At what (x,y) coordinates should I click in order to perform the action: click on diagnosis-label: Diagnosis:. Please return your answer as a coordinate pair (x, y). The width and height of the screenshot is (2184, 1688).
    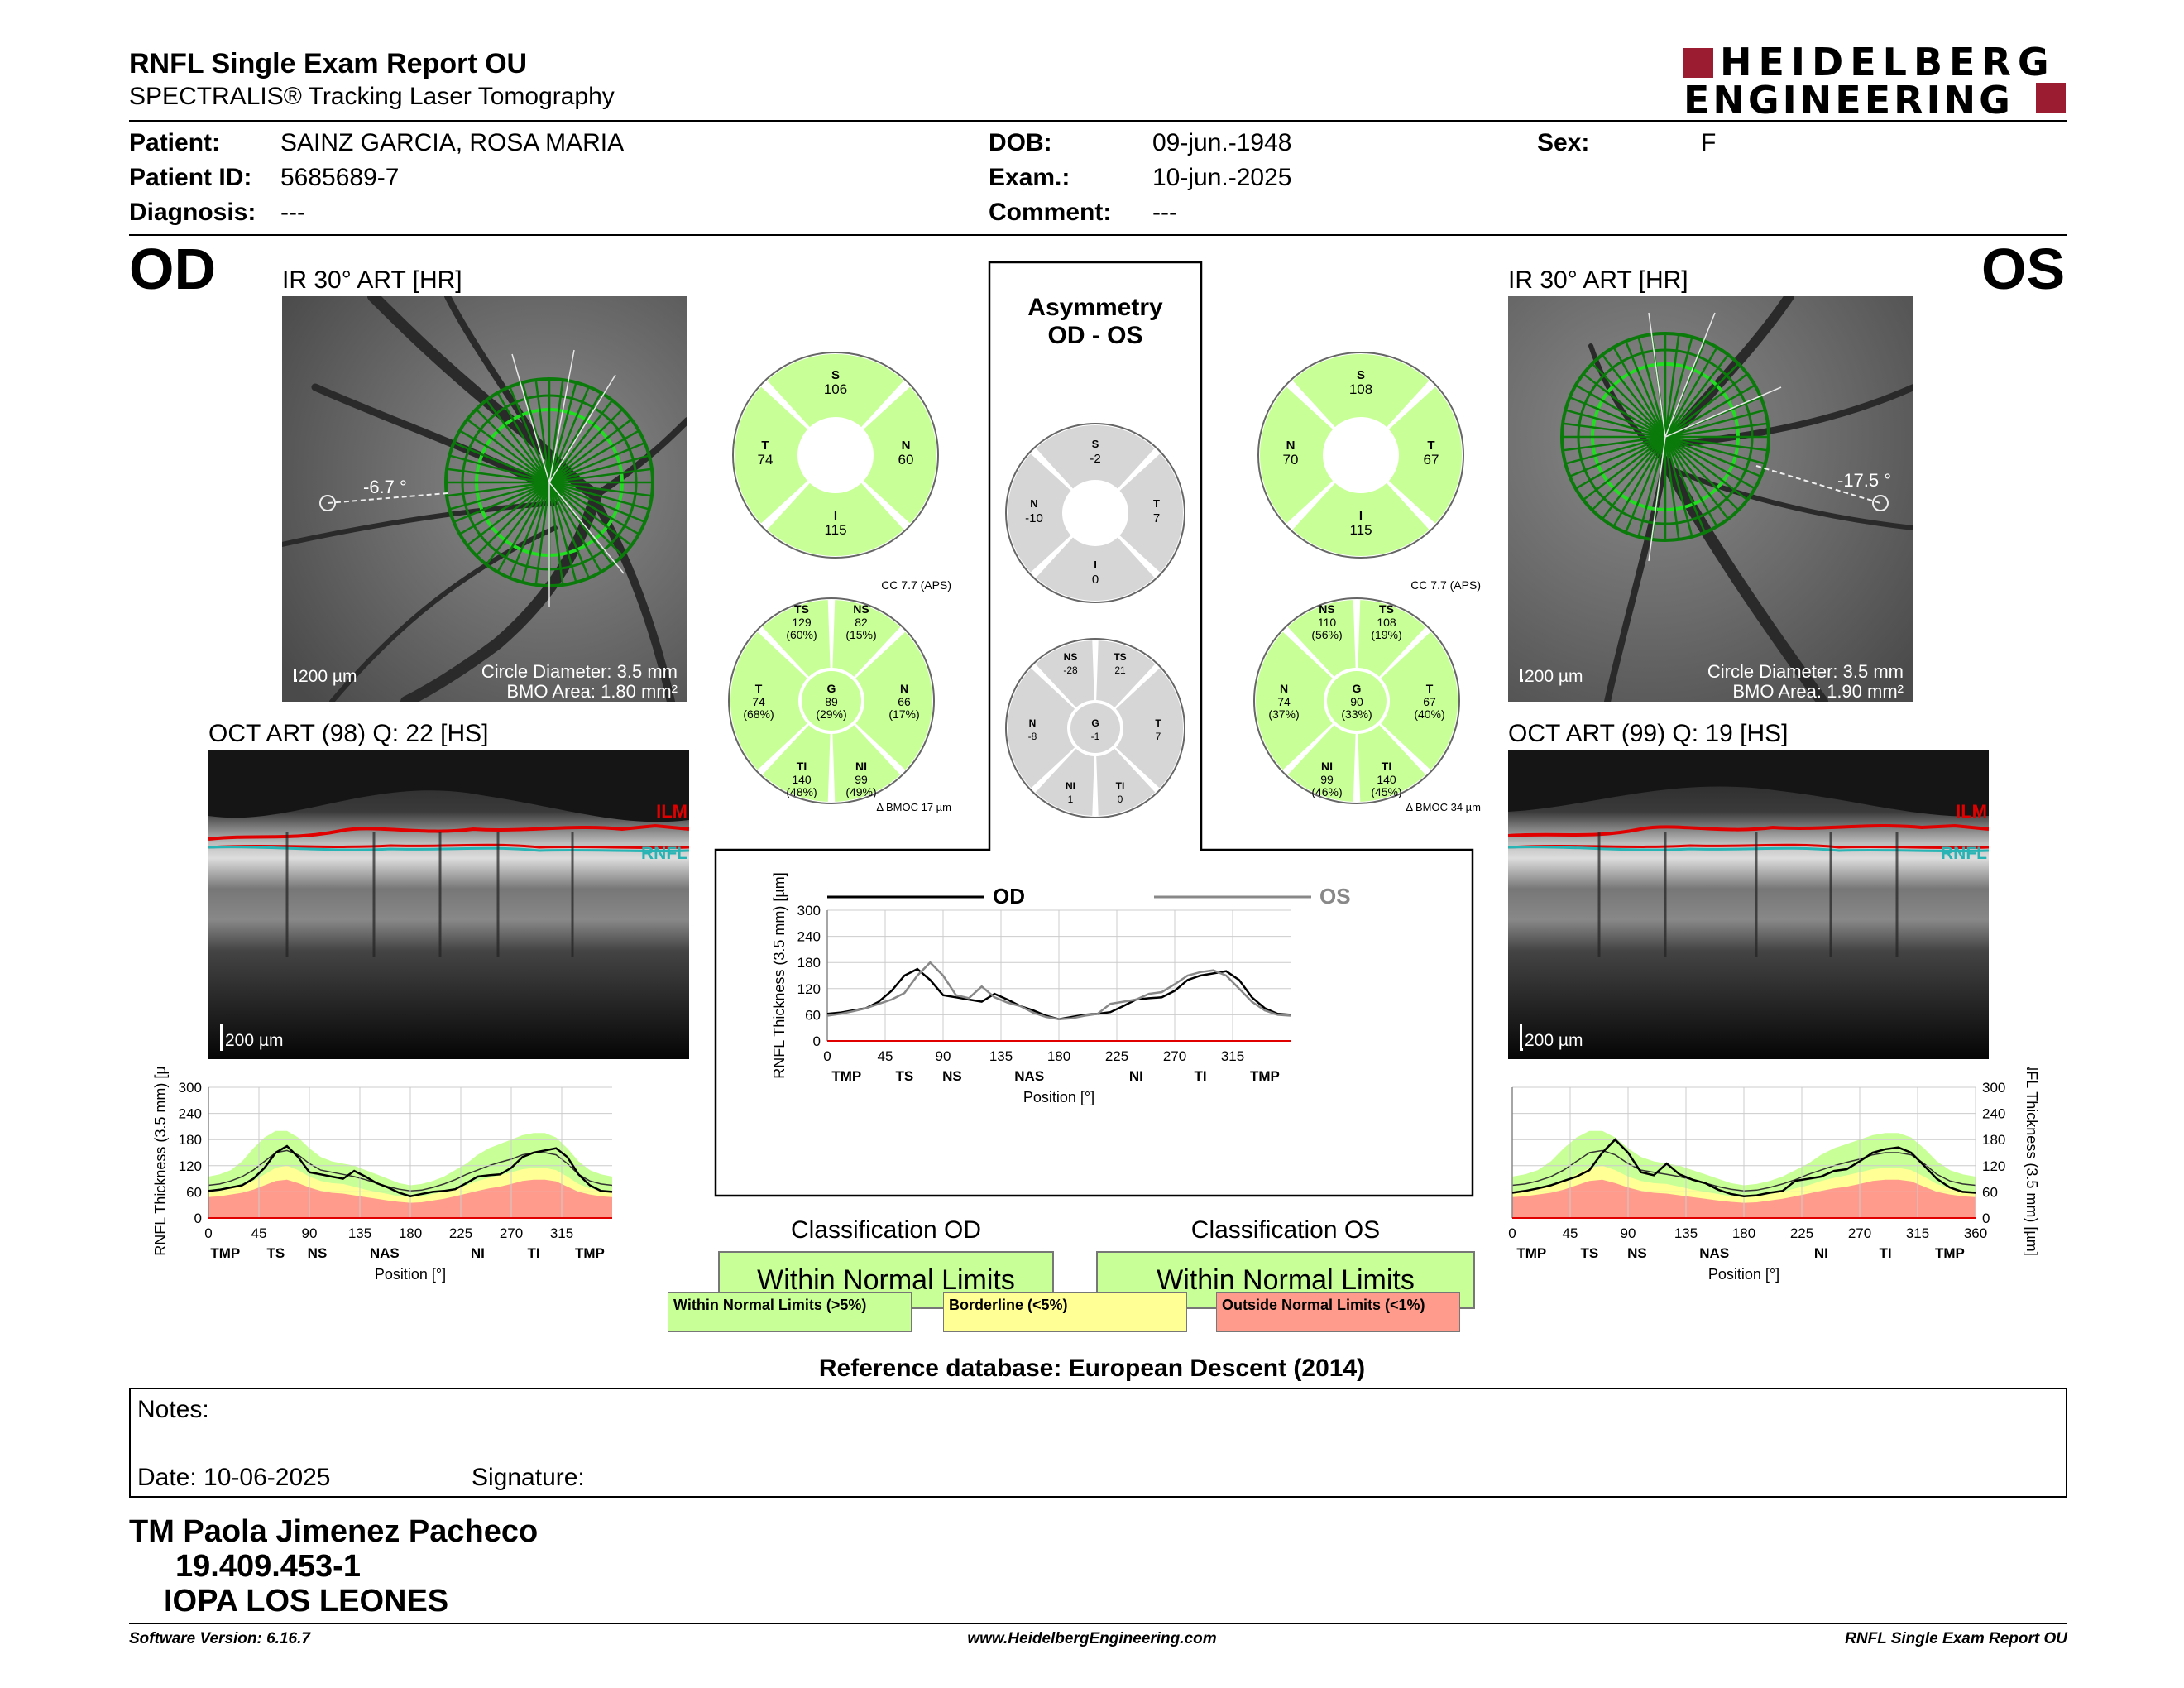
    Looking at the image, I should click on (192, 212).